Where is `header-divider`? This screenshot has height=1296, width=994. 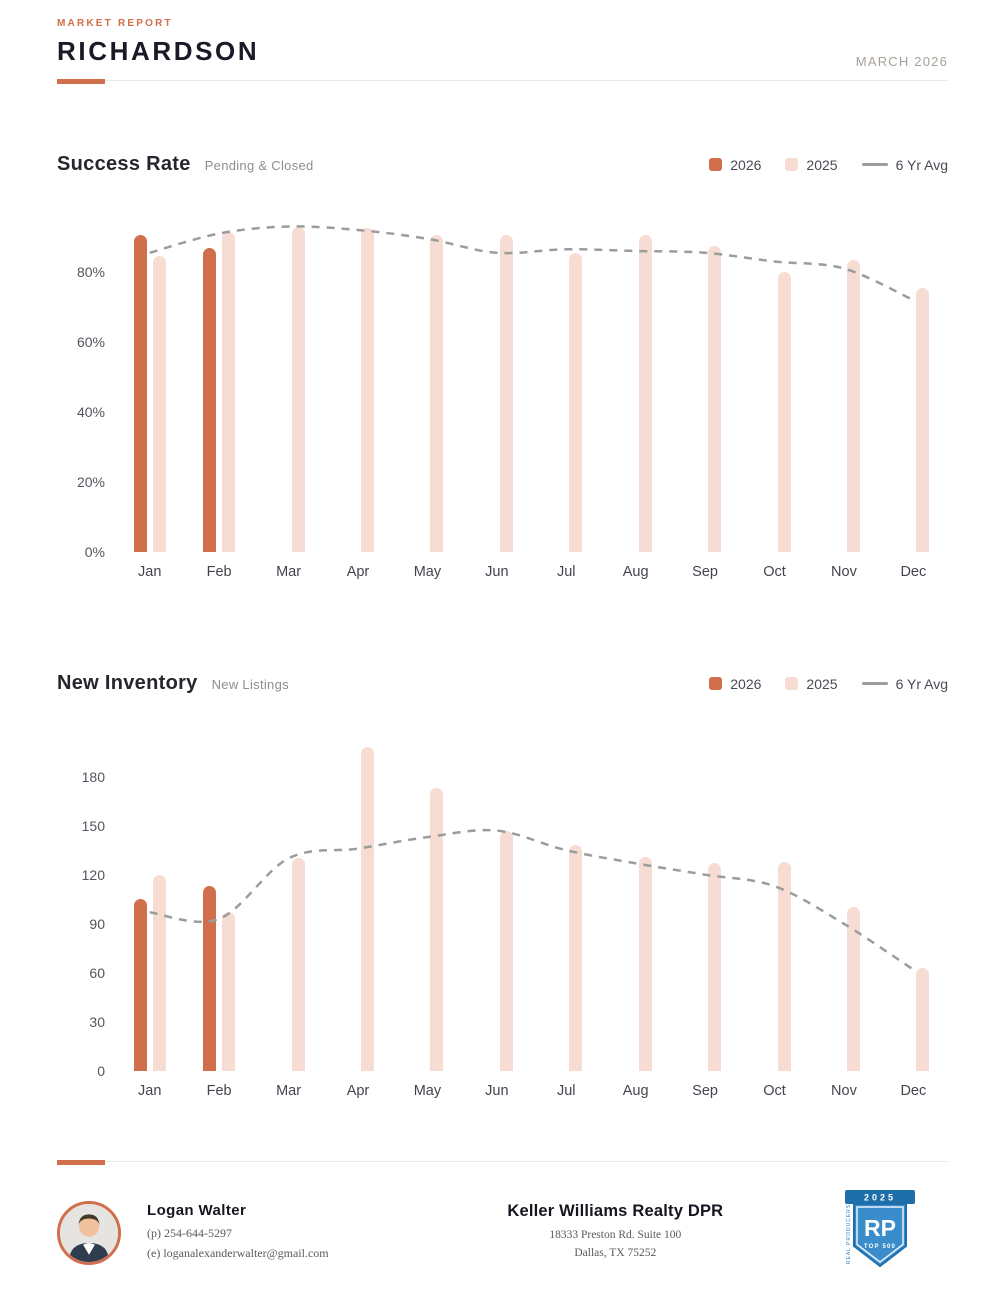 header-divider is located at coordinates (502, 81).